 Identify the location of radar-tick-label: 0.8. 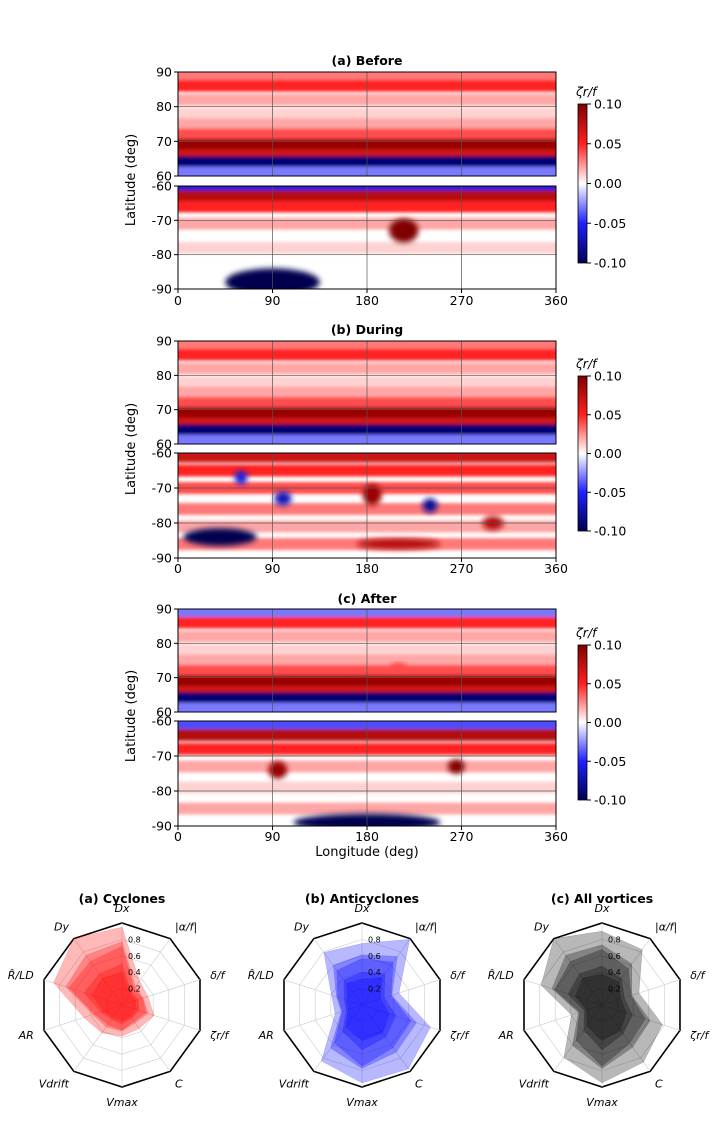
(134, 939).